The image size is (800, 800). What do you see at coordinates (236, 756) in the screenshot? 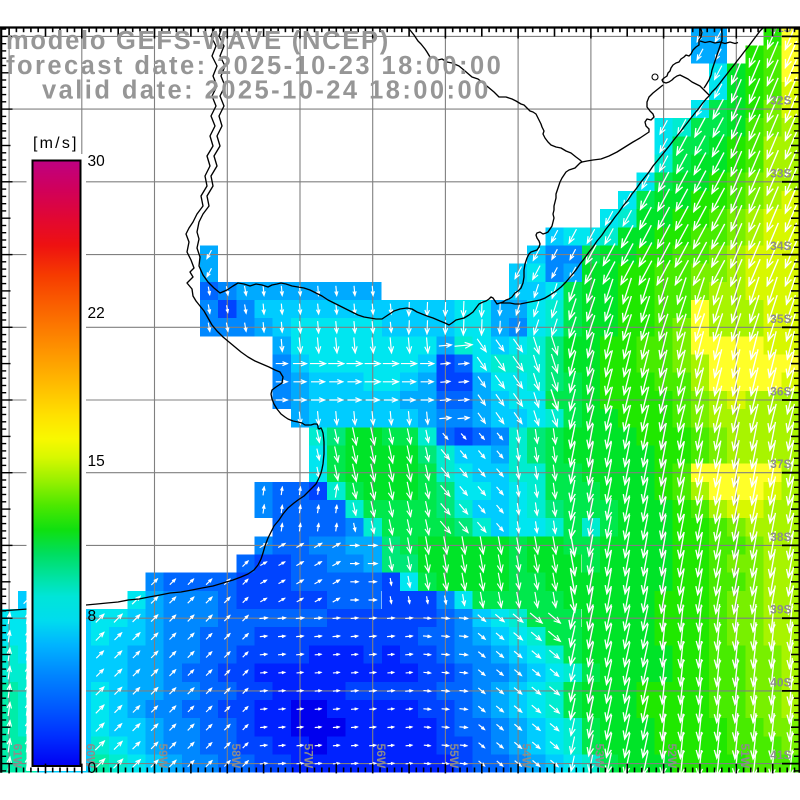
I see `svg-text: 58W` at bounding box center [236, 756].